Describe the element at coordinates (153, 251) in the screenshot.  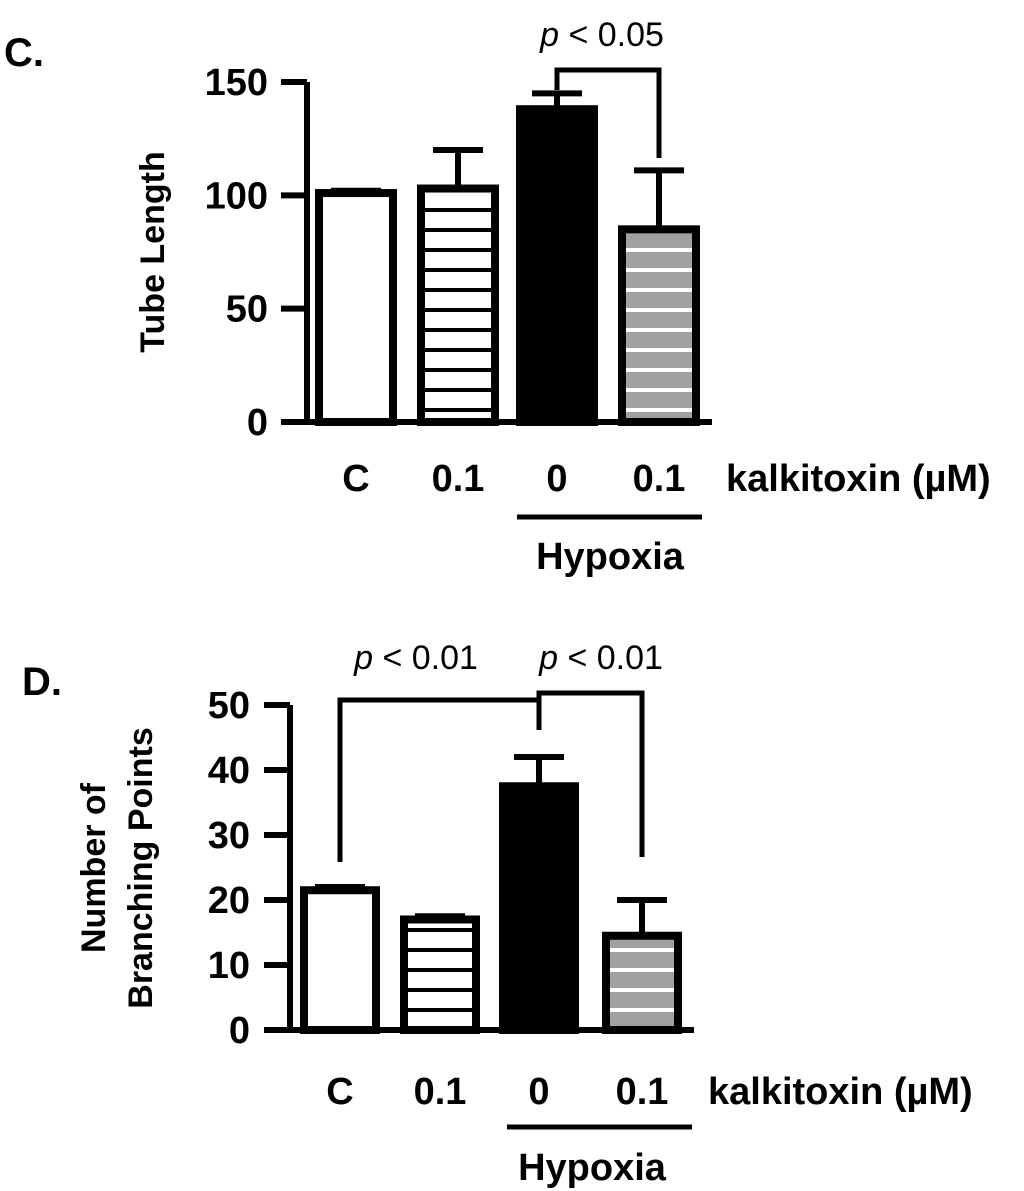
I see `panel-c-y-axis-title: Tube Length` at that location.